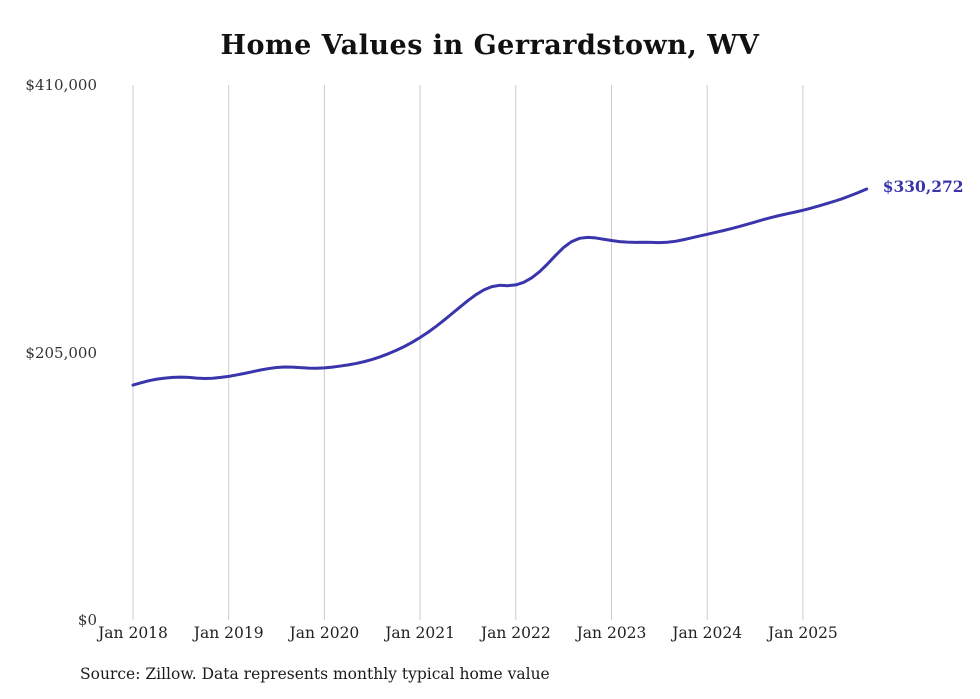 Image resolution: width=980 pixels, height=699 pixels. What do you see at coordinates (707, 633) in the screenshot?
I see `x-tick-label: Jan 2024` at bounding box center [707, 633].